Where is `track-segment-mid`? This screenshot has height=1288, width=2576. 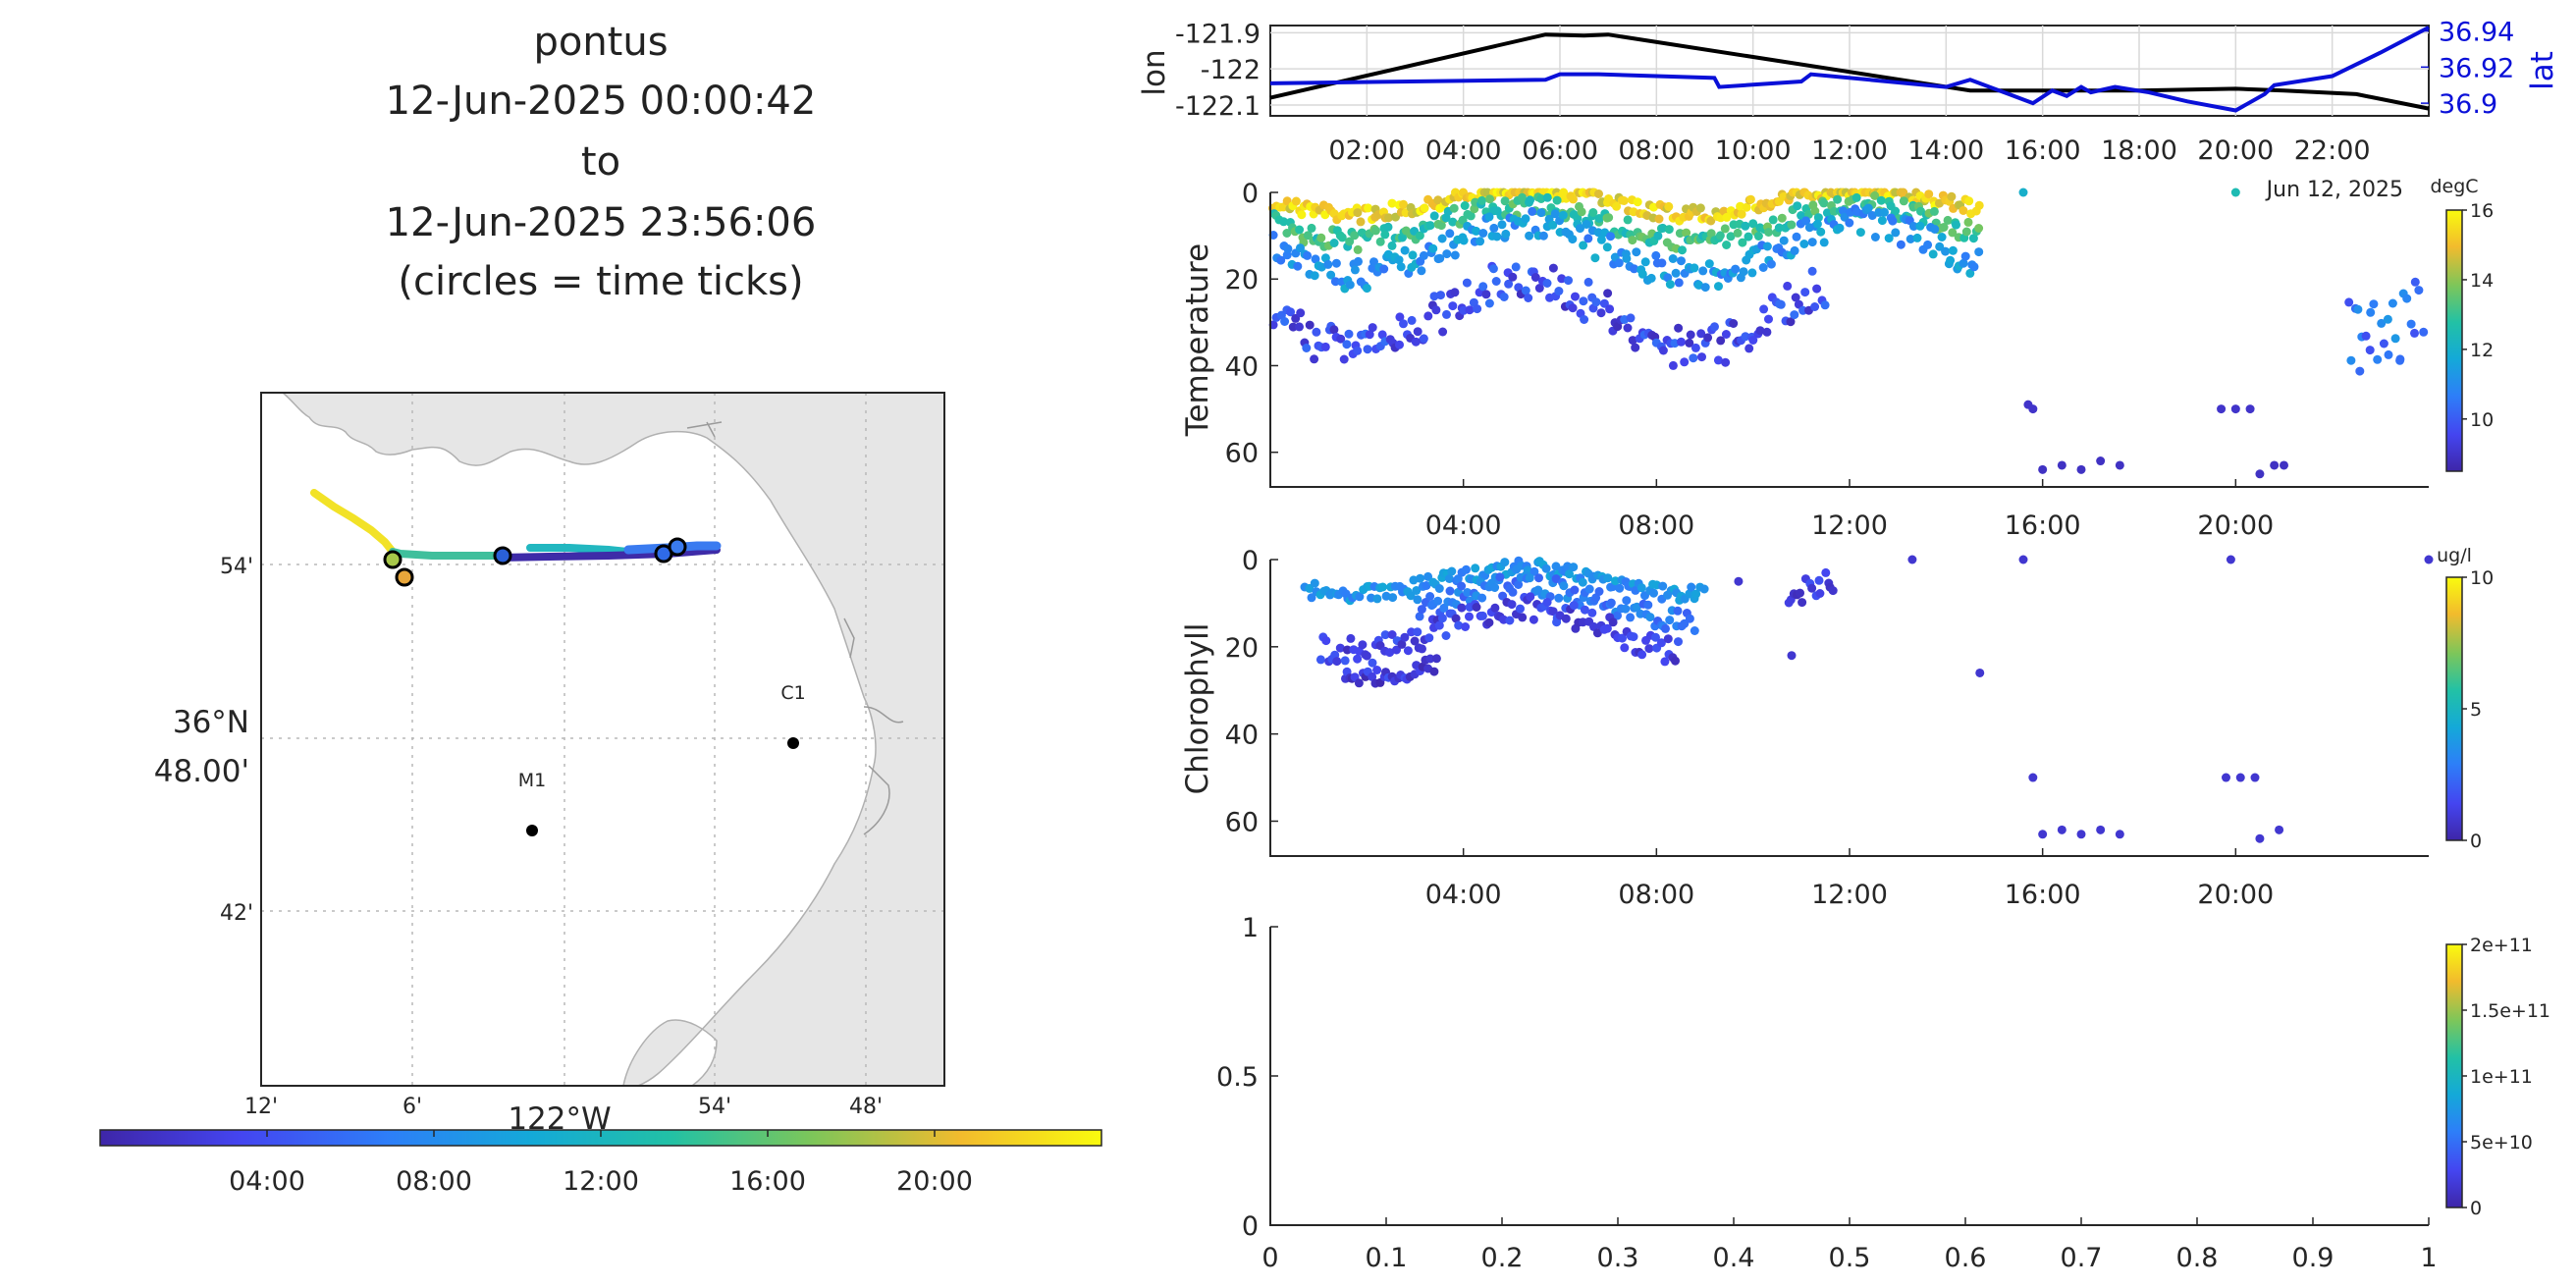
track-segment-mid is located at coordinates (447, 554).